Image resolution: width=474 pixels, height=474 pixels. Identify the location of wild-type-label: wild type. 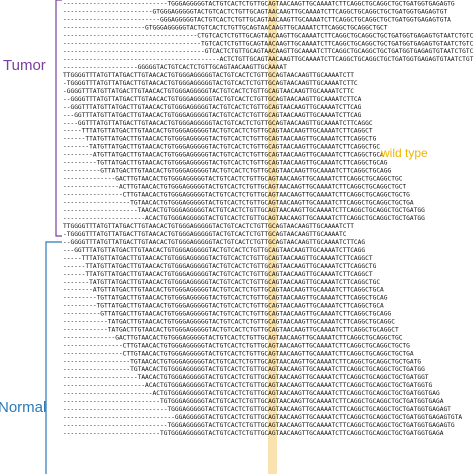
(404, 153).